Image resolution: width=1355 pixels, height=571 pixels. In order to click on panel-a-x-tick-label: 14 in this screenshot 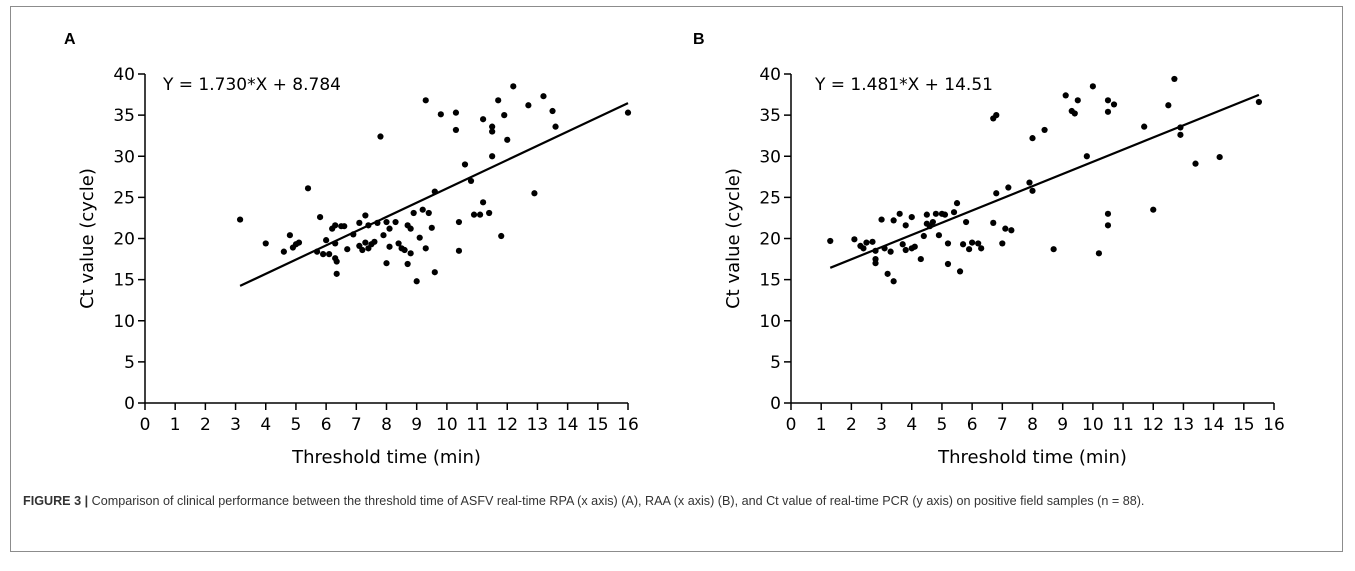, I will do `click(568, 425)`.